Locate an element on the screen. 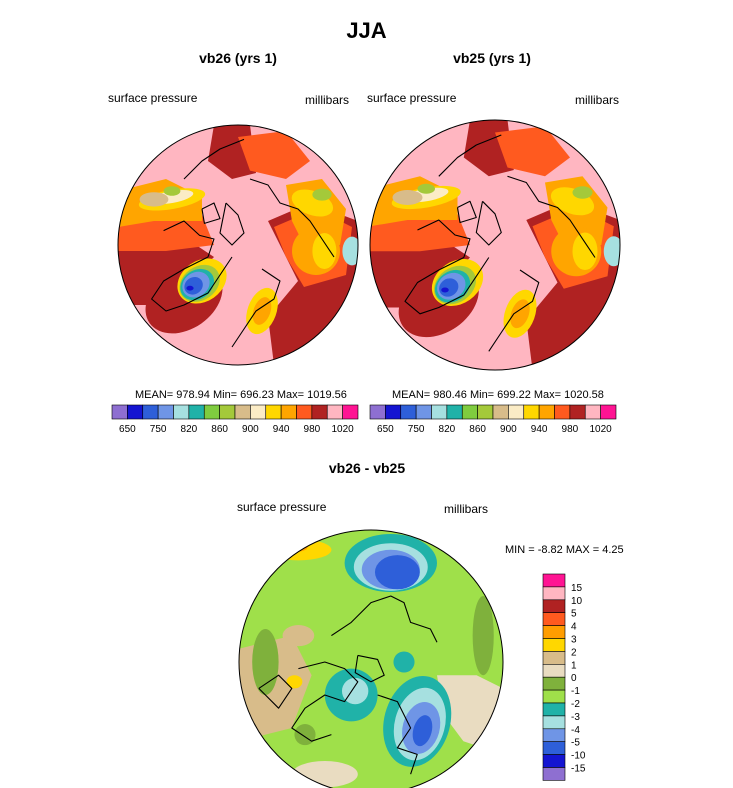  panel2-field is located at coordinates (495, 245).